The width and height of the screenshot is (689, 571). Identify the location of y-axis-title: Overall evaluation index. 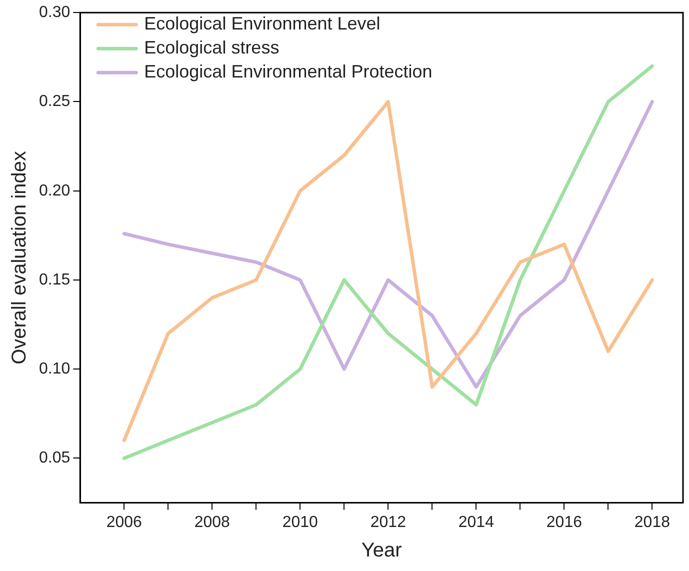
(19, 257).